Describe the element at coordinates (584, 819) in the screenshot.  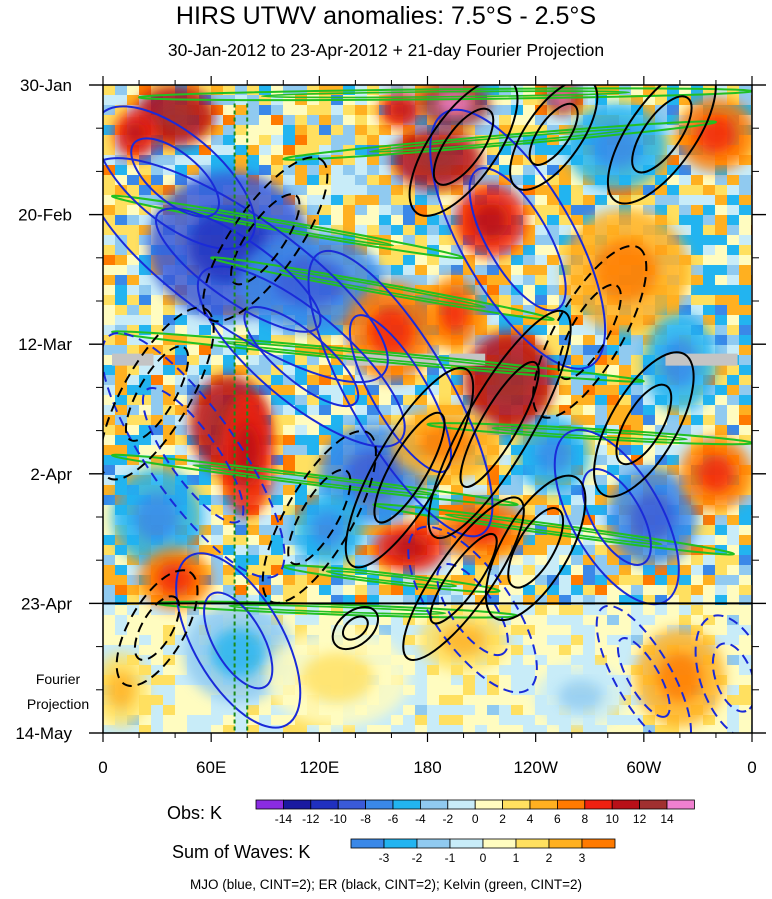
I see `obs-colorbar-level-label: 8` at that location.